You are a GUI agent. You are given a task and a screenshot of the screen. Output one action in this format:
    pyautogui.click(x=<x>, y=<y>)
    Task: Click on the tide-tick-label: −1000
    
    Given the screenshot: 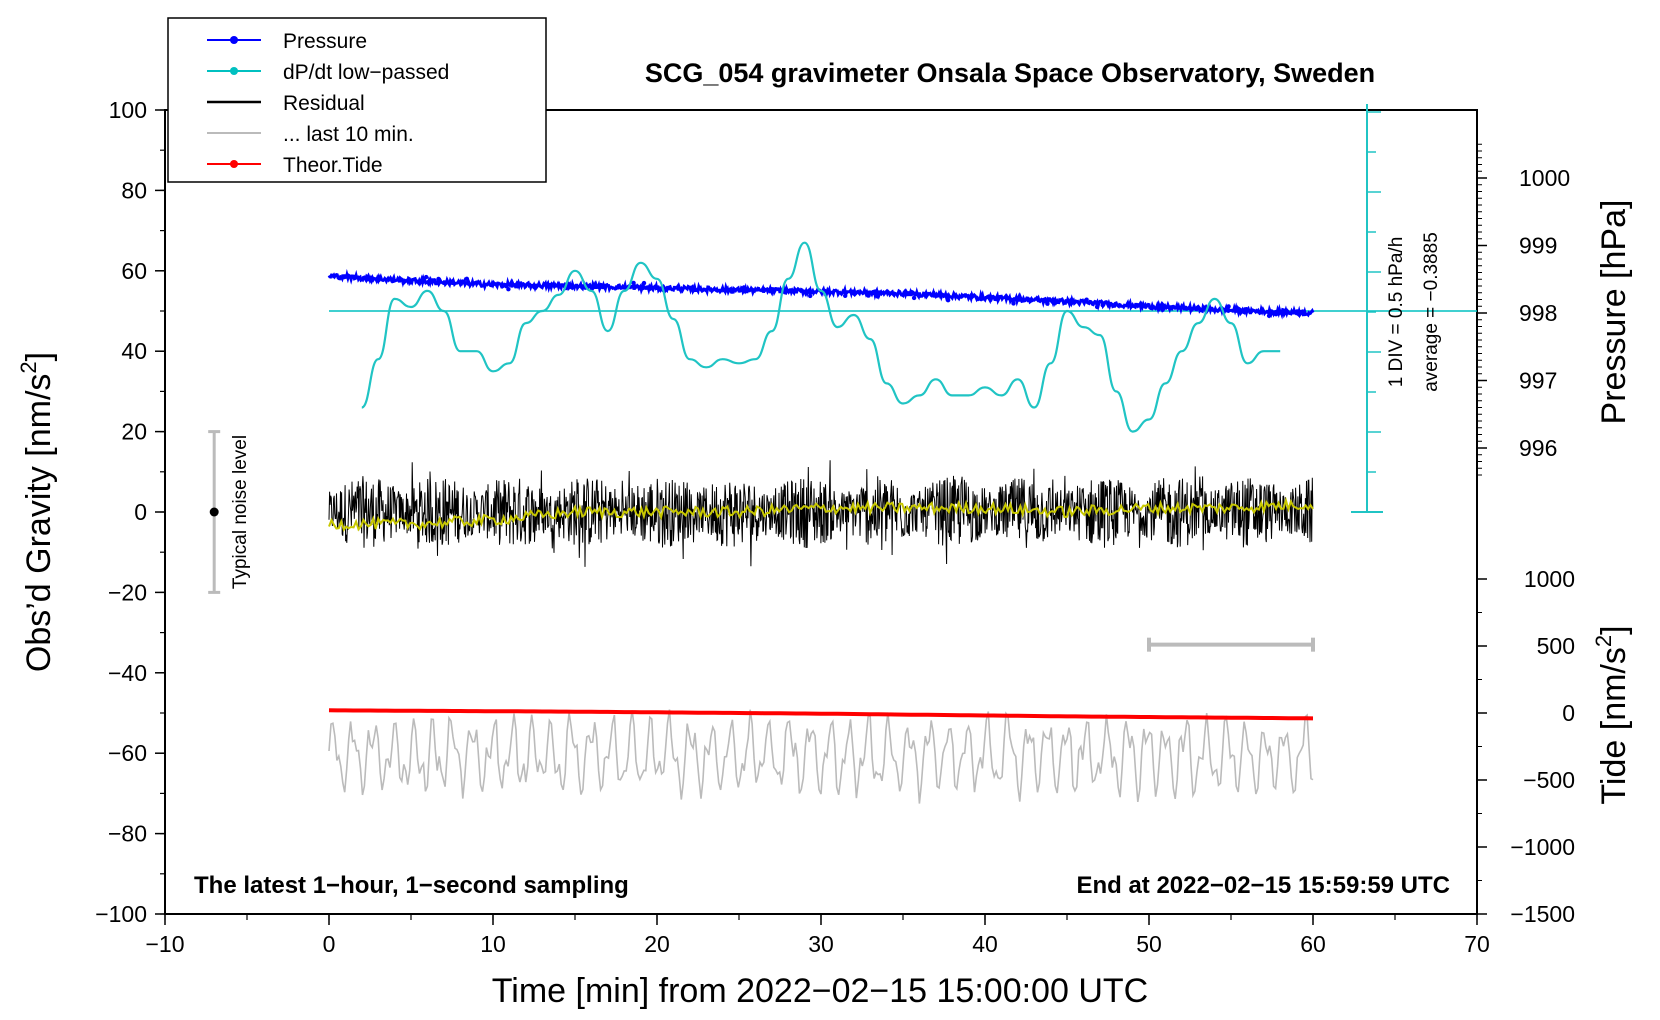 What is the action you would take?
    pyautogui.click(x=1542, y=847)
    